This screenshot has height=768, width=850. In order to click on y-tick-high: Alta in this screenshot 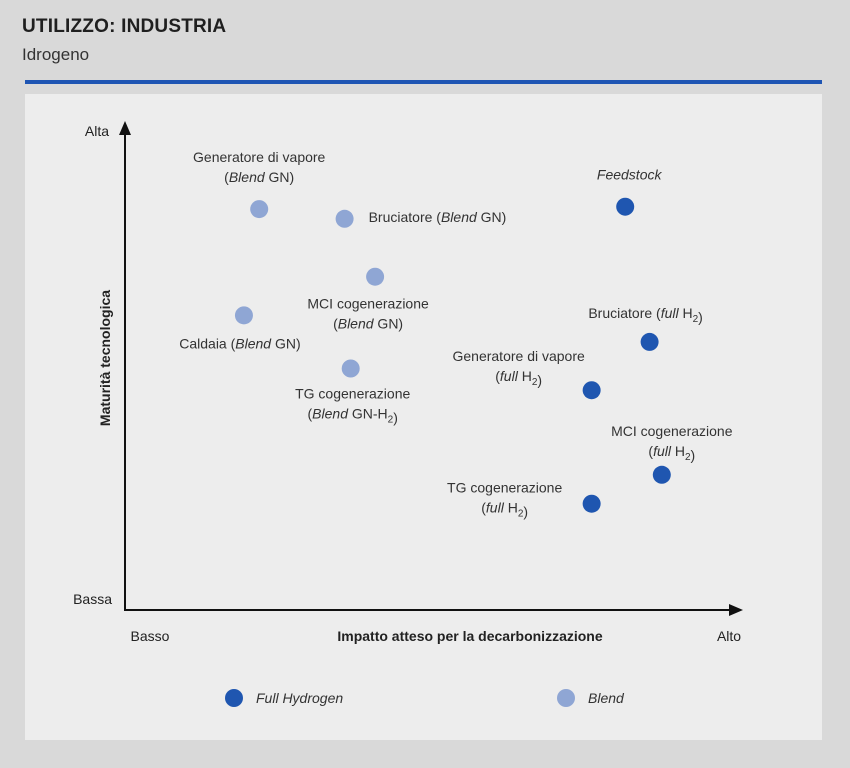, I will do `click(97, 131)`.